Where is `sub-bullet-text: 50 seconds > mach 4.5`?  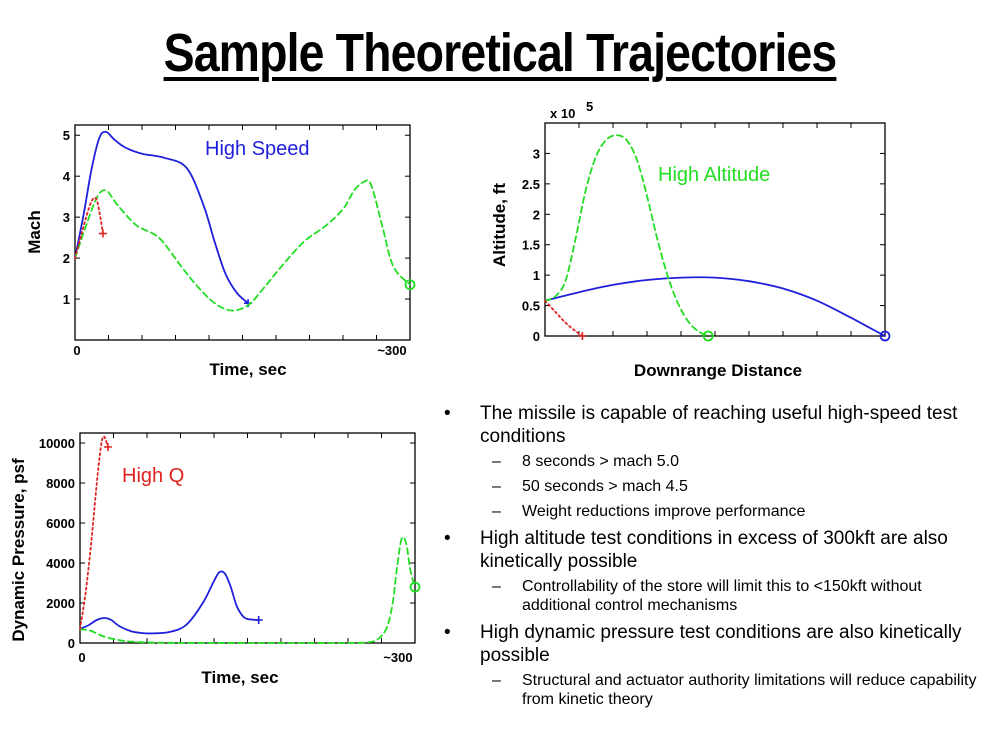 sub-bullet-text: 50 seconds > mach 4.5 is located at coordinates (605, 486).